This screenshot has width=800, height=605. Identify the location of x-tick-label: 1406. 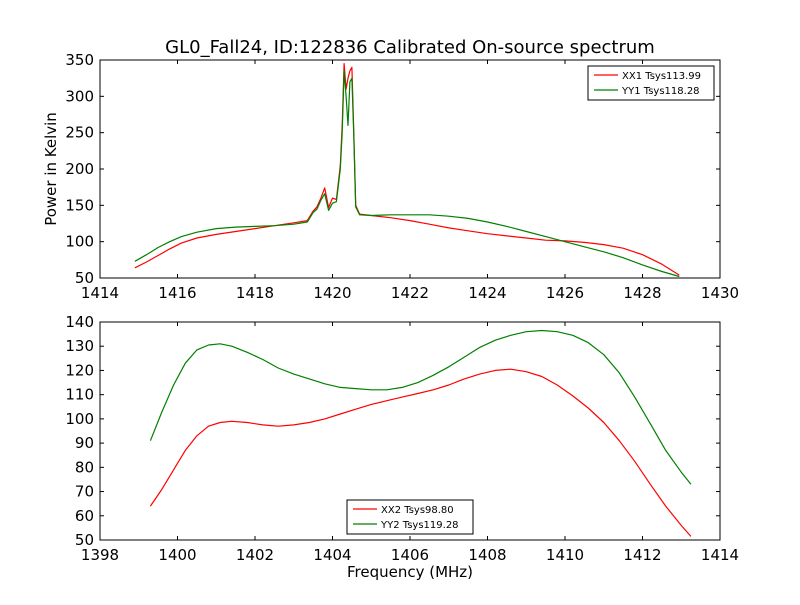
(410, 555).